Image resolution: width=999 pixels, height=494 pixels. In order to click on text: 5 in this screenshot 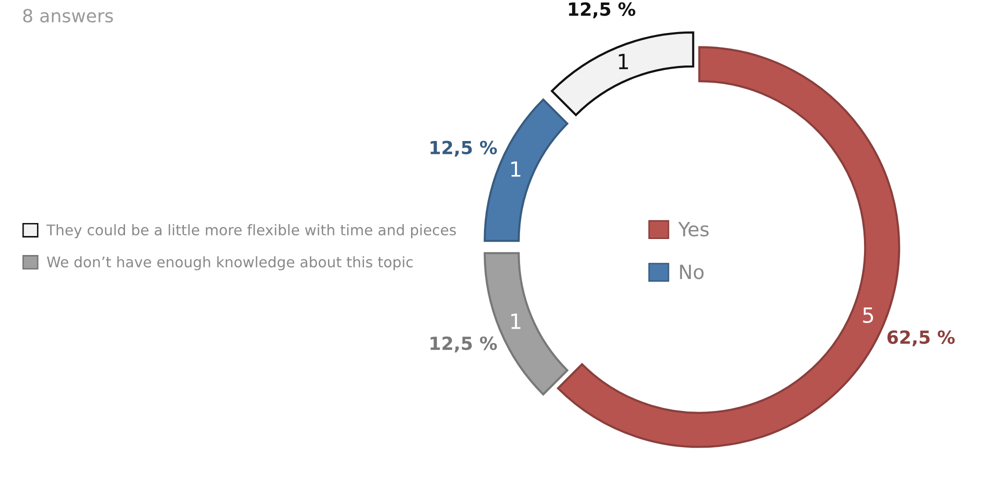, I will do `click(868, 316)`.